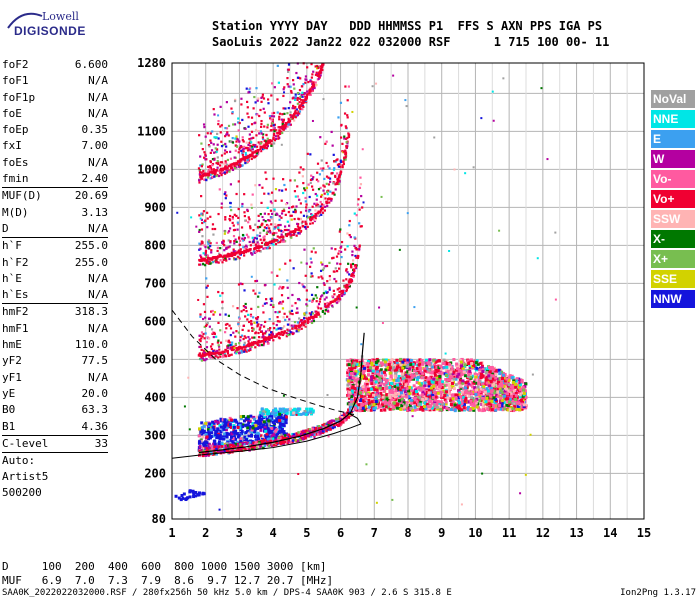  Describe the element at coordinates (22, 493) in the screenshot. I see `param-note: 500200` at that location.